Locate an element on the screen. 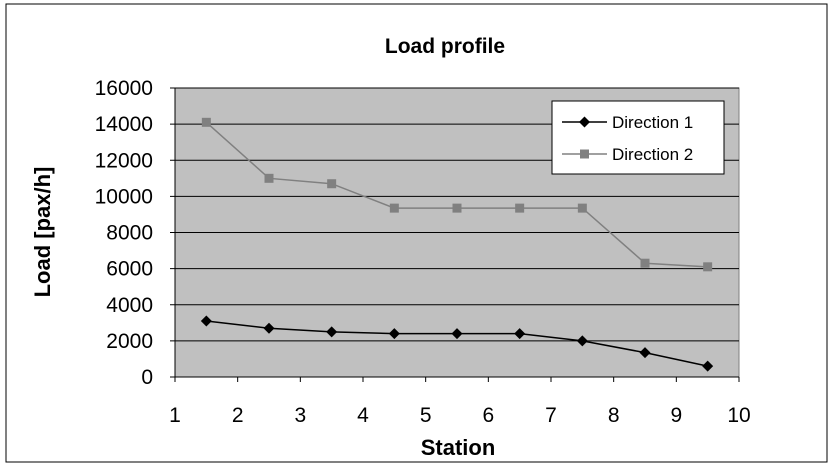 This screenshot has height=471, width=833. y-tick-label: 8000 is located at coordinates (129, 233).